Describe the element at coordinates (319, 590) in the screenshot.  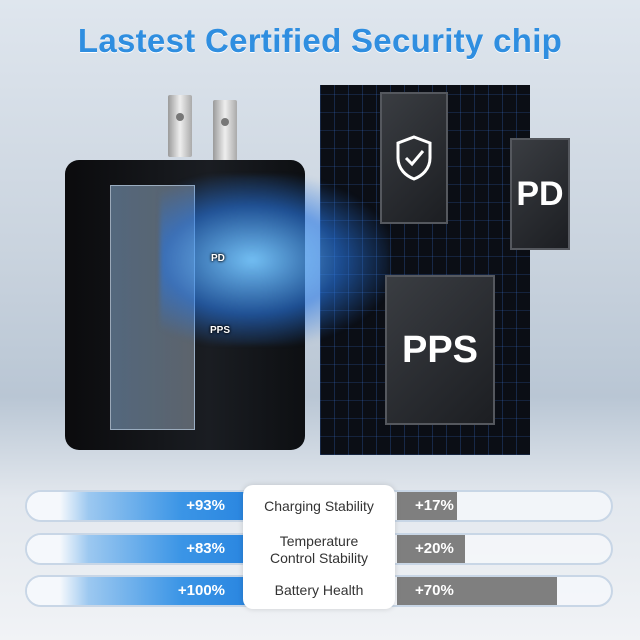
I see `row-label: Battery Health` at that location.